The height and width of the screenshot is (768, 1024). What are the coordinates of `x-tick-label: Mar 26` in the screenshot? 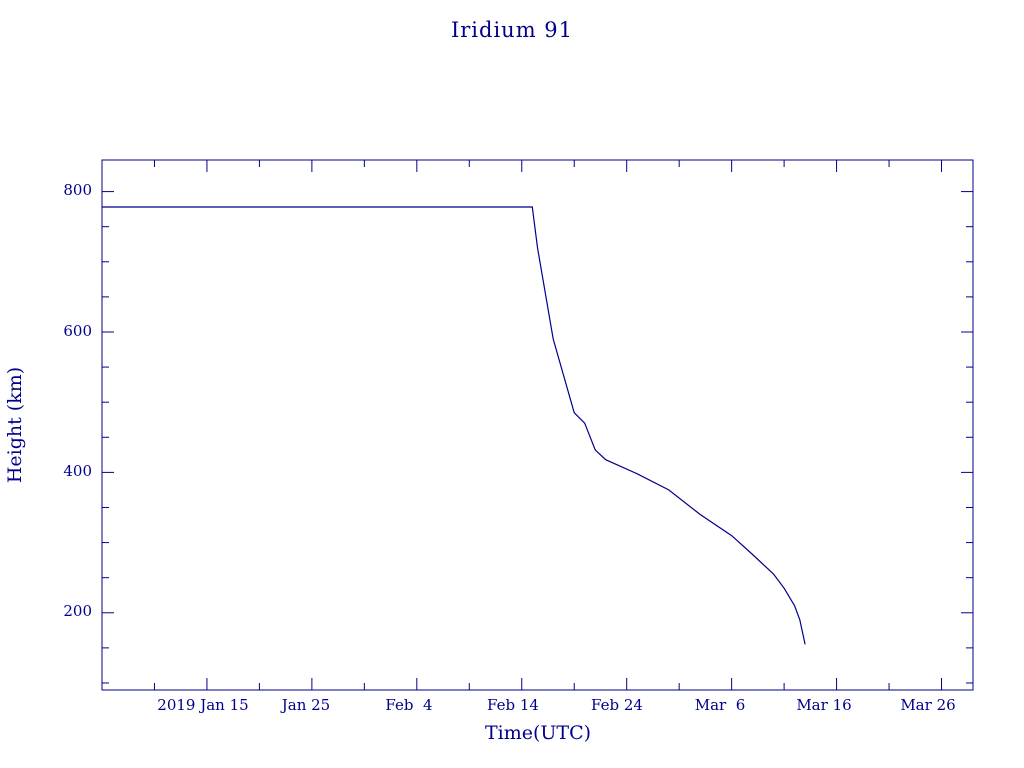 It's located at (927, 705).